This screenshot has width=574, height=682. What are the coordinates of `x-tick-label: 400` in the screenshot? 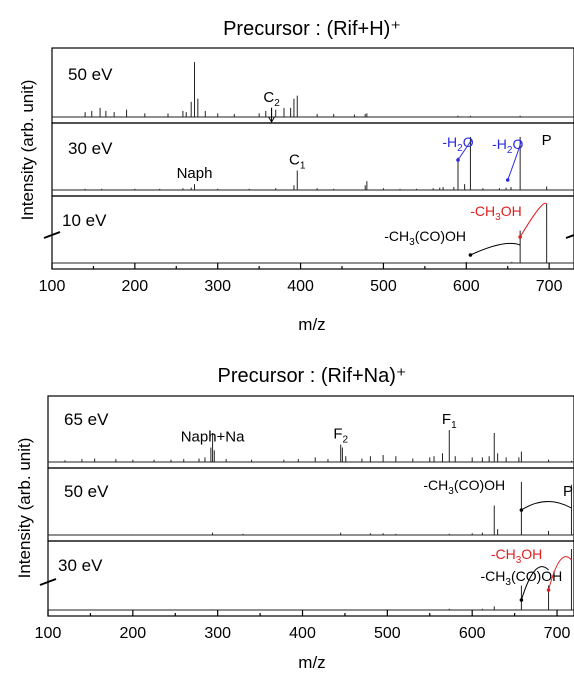 It's located at (302, 633).